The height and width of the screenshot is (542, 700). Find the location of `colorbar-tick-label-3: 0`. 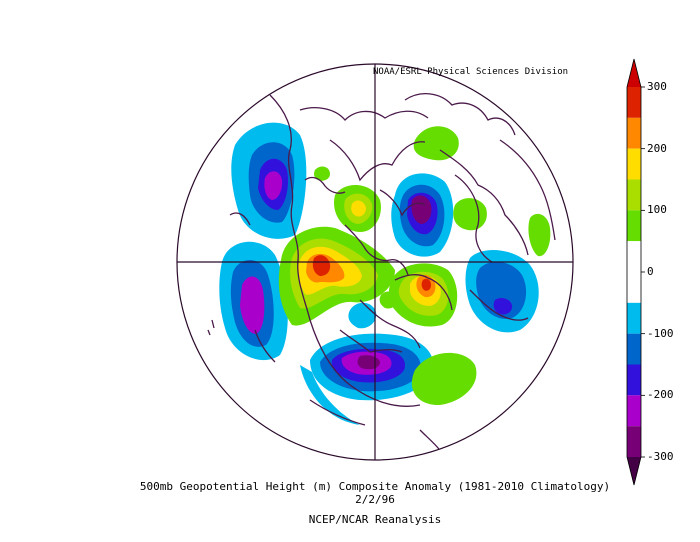

colorbar-tick-label-3: 0 is located at coordinates (650, 271).